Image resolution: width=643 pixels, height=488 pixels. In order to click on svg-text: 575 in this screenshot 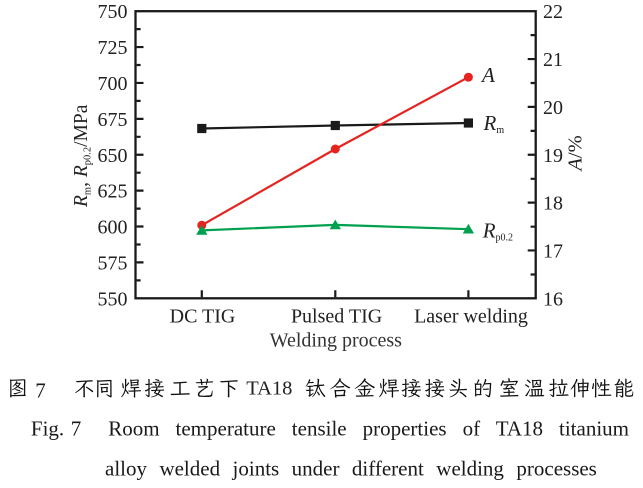, I will do `click(113, 263)`.